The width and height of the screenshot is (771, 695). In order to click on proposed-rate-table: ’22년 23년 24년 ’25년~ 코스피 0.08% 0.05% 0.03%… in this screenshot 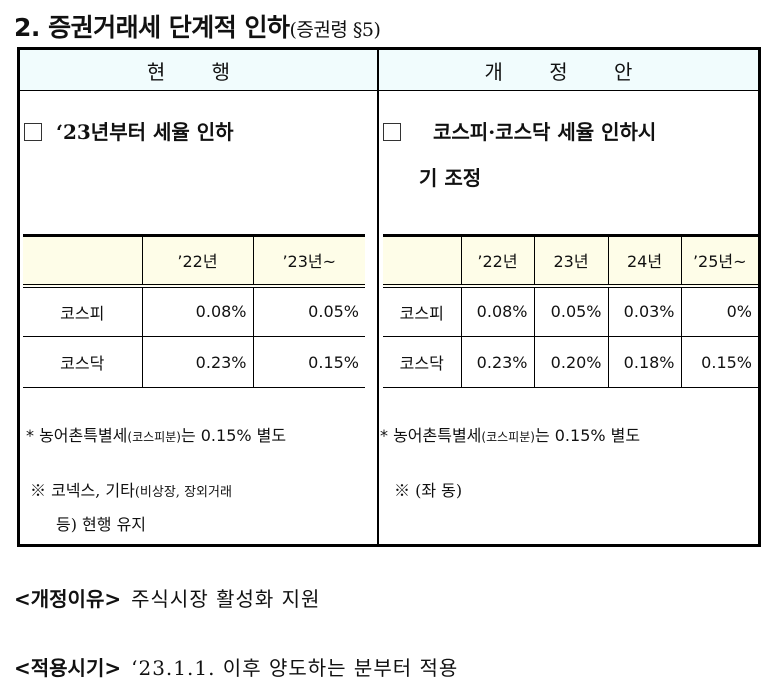, I will do `click(570, 311)`.